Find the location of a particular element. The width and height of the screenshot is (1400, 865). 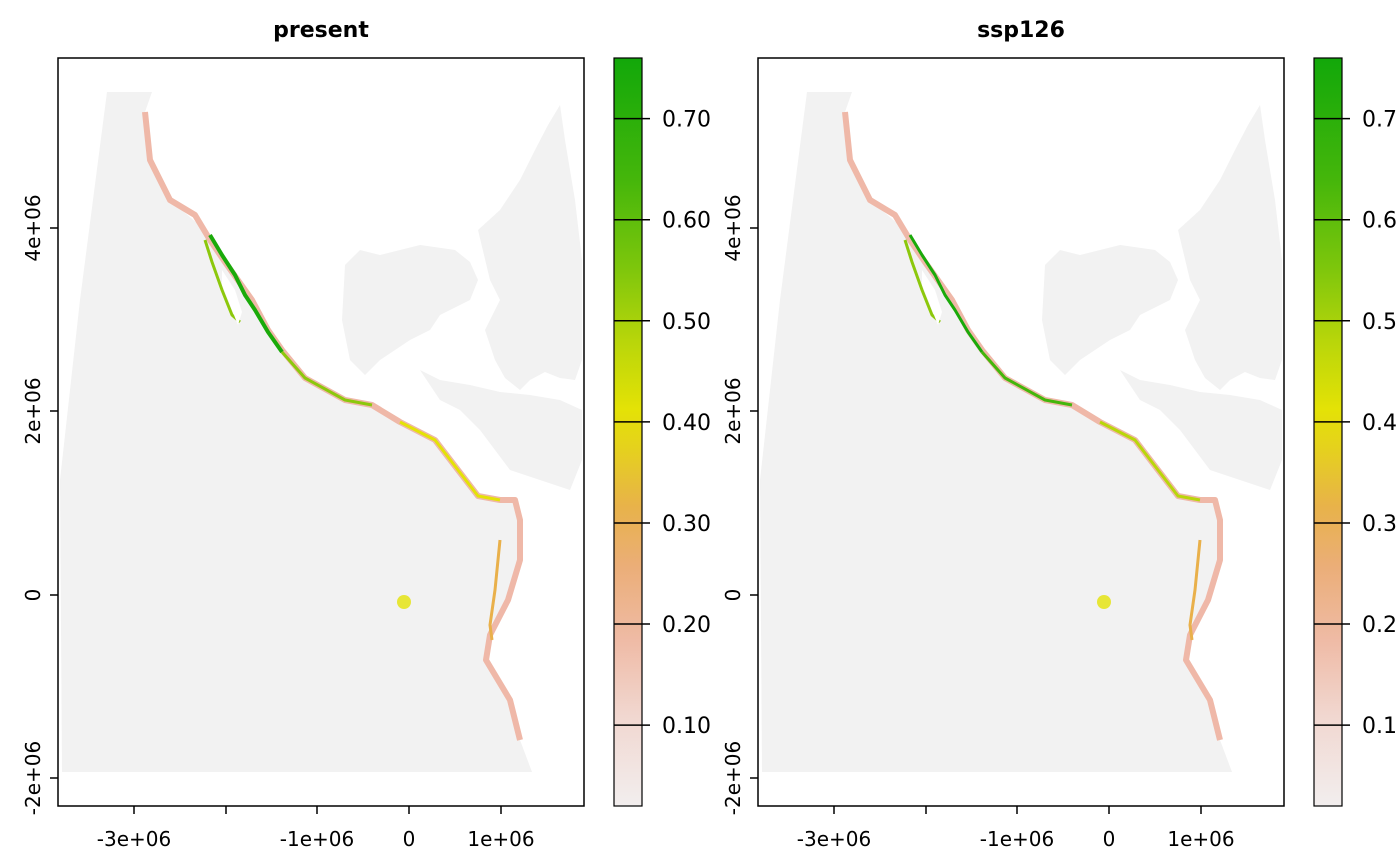

colorbar-tick-label: 0.1 is located at coordinates (1379, 726).